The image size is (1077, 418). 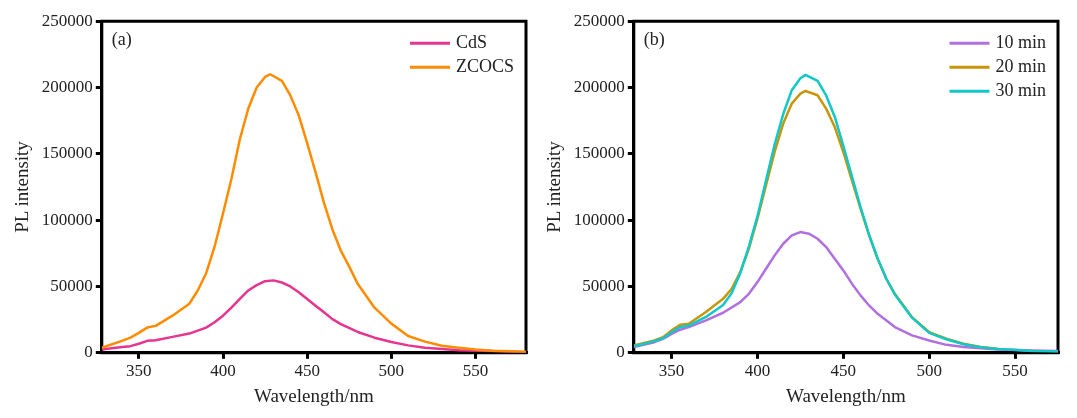 I want to click on legend-label: ZCOCS, so click(x=485, y=65).